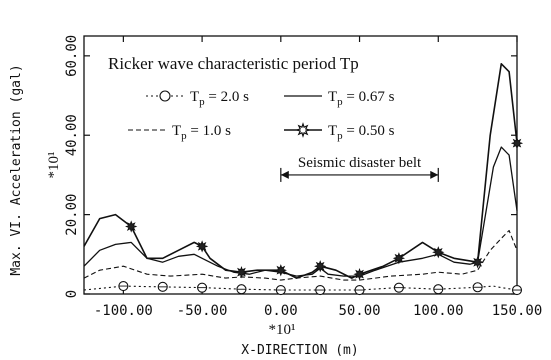 This screenshot has width=551, height=360. What do you see at coordinates (233, 63) in the screenshot?
I see `legend-title: Ricker wave characteristic period Tp` at bounding box center [233, 63].